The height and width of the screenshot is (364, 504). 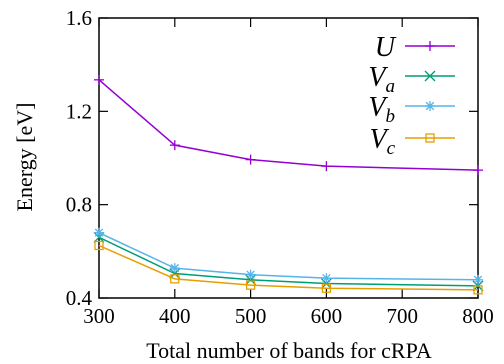 I want to click on y-tick-label: 0.4, so click(x=79, y=298).